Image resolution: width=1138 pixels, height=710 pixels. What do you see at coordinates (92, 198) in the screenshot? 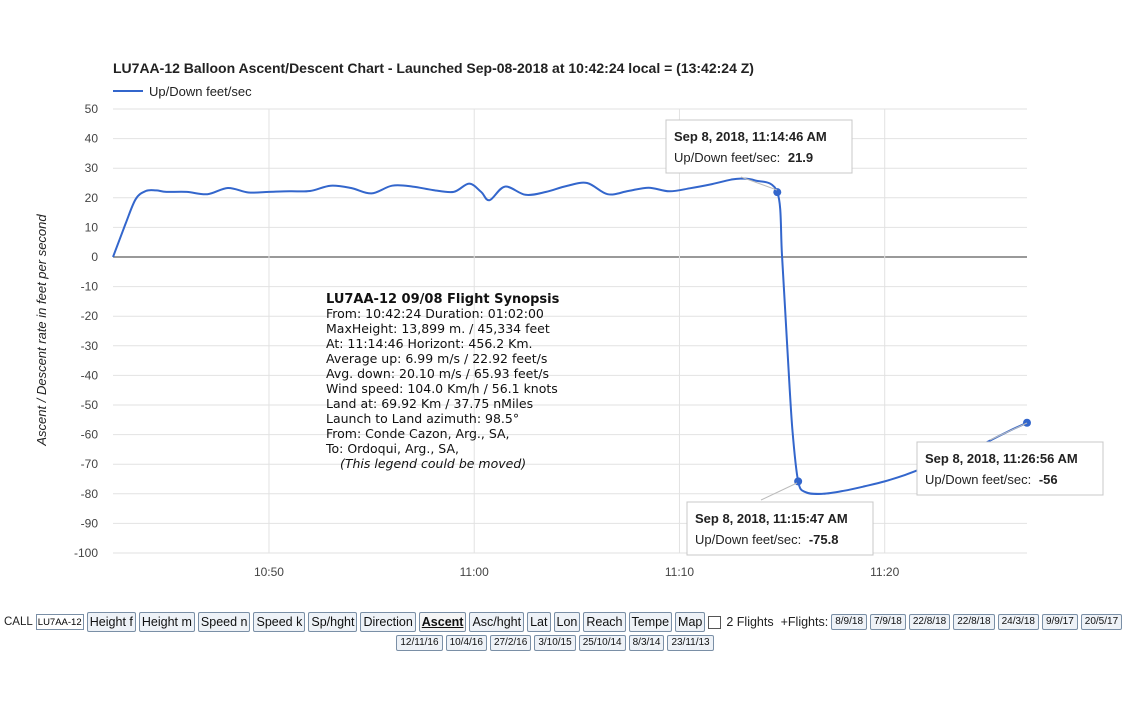
I see `y-tick-label: 20` at bounding box center [92, 198].